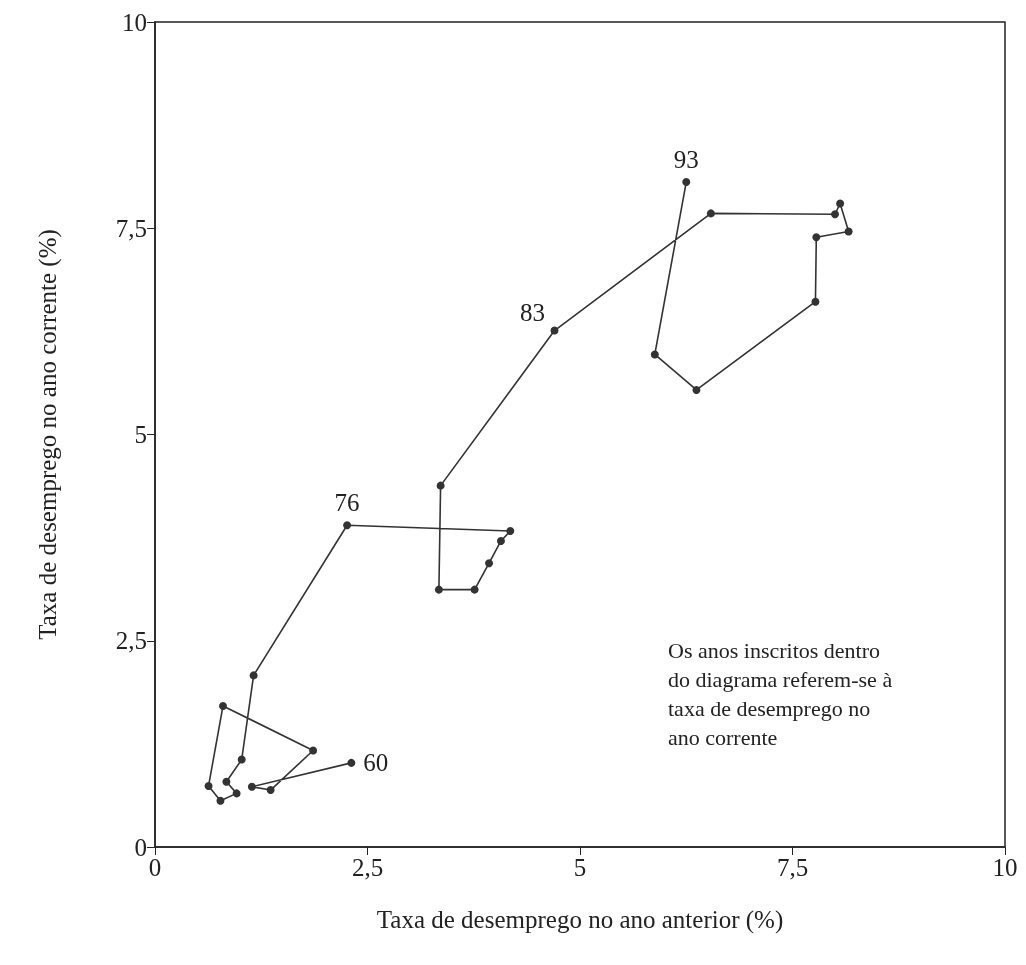  I want to click on annotation: 83, so click(532, 312).